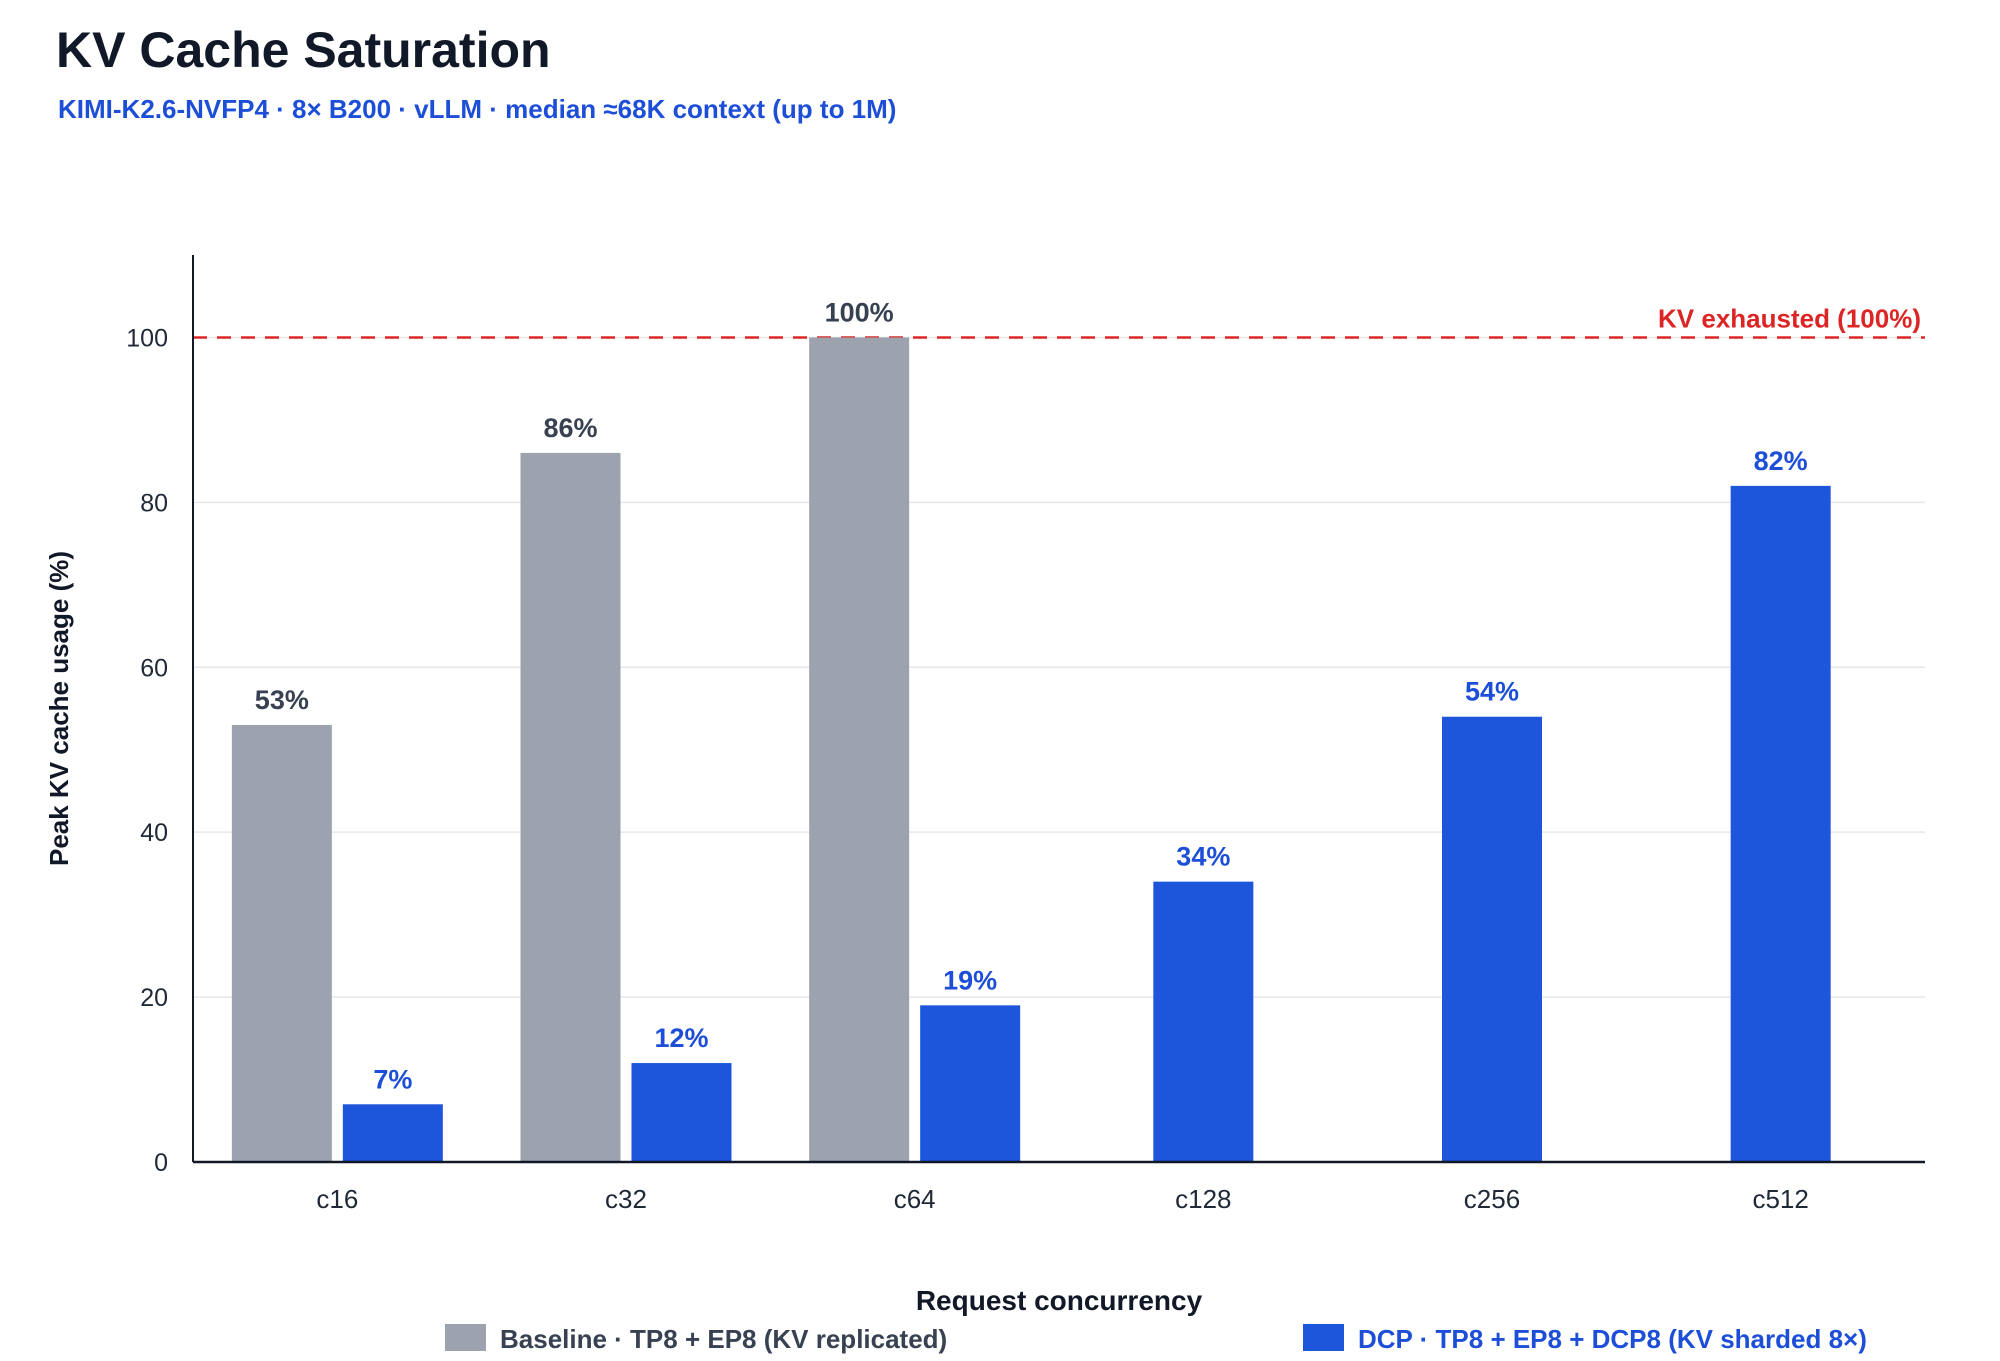 The height and width of the screenshot is (1361, 2000). Describe the element at coordinates (915, 1199) in the screenshot. I see `x-tick-label: c64` at that location.